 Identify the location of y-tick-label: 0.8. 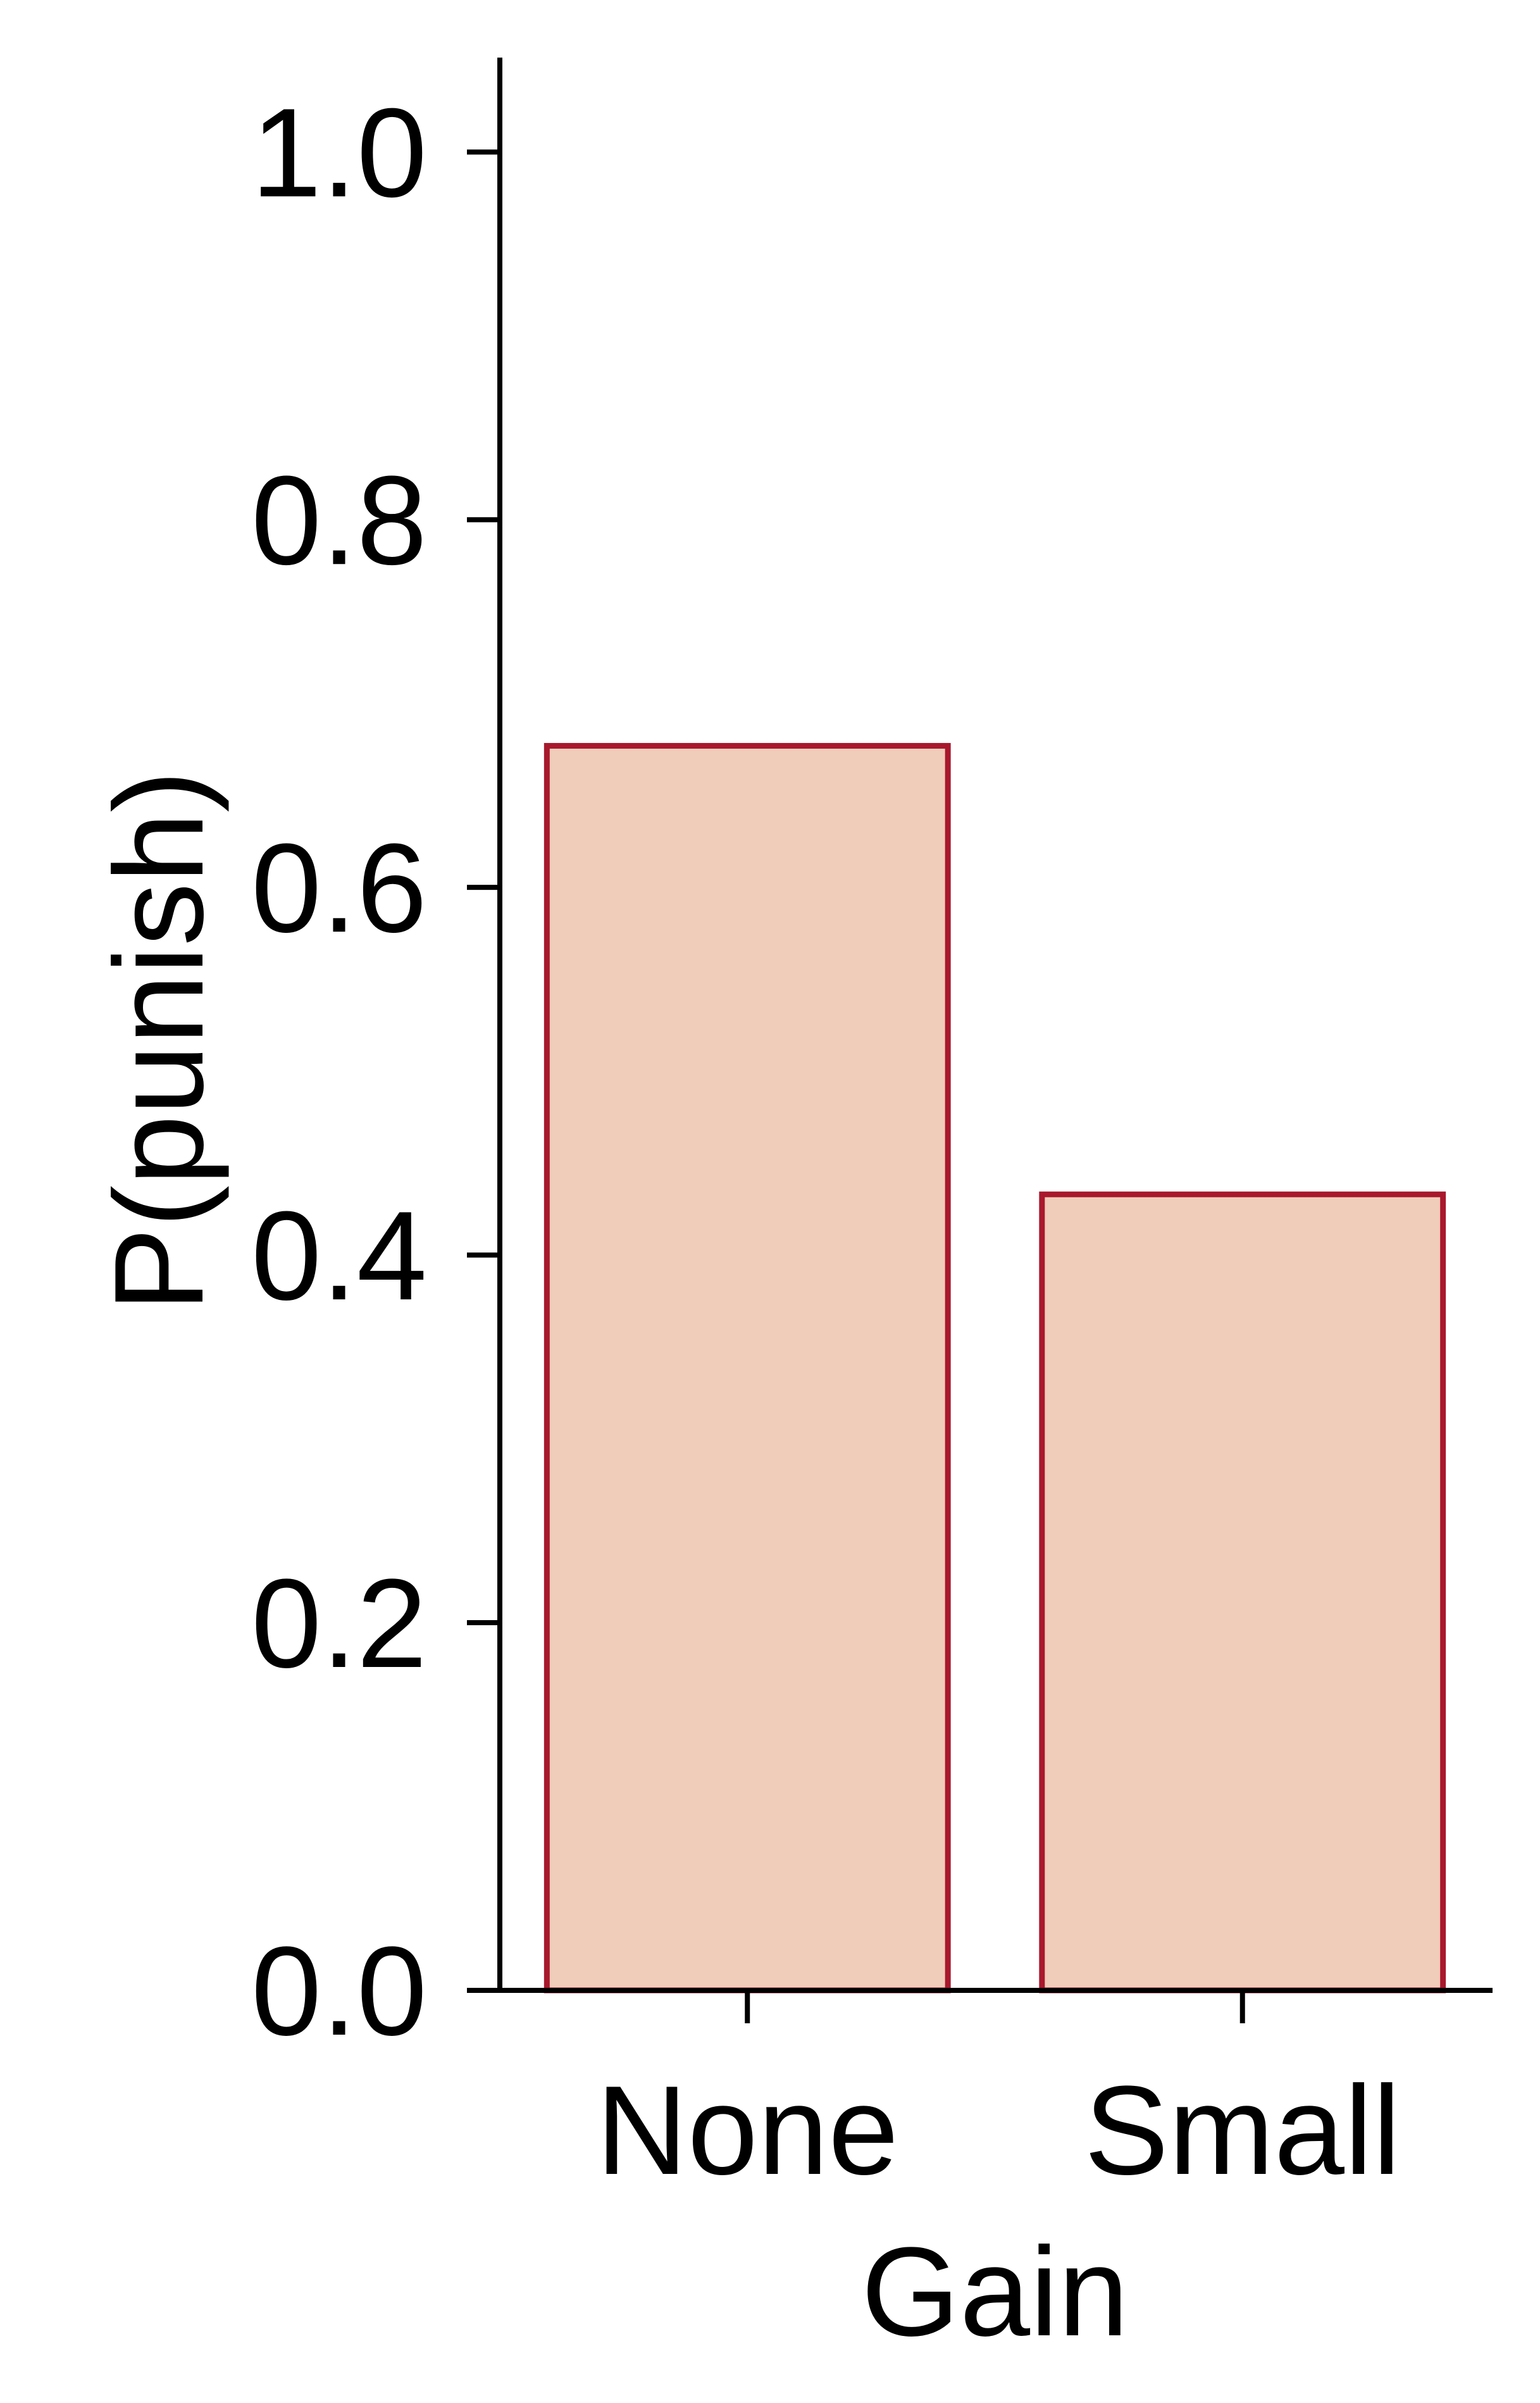
(339, 520).